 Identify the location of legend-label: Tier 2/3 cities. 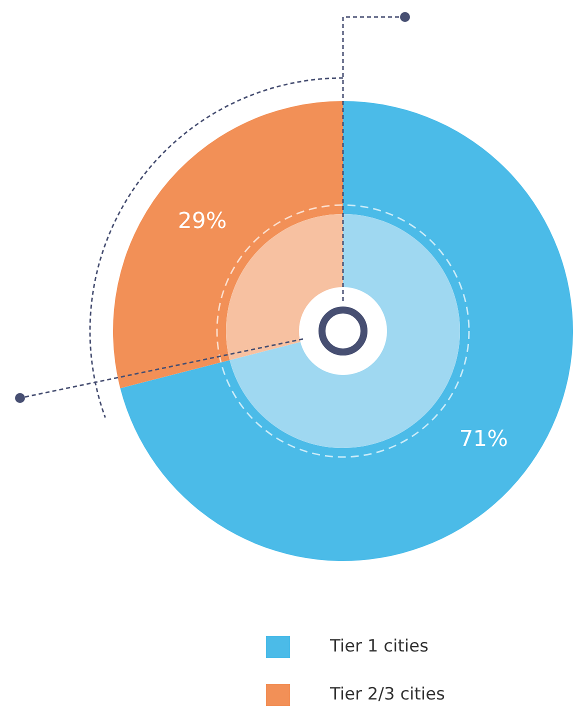
(387, 694).